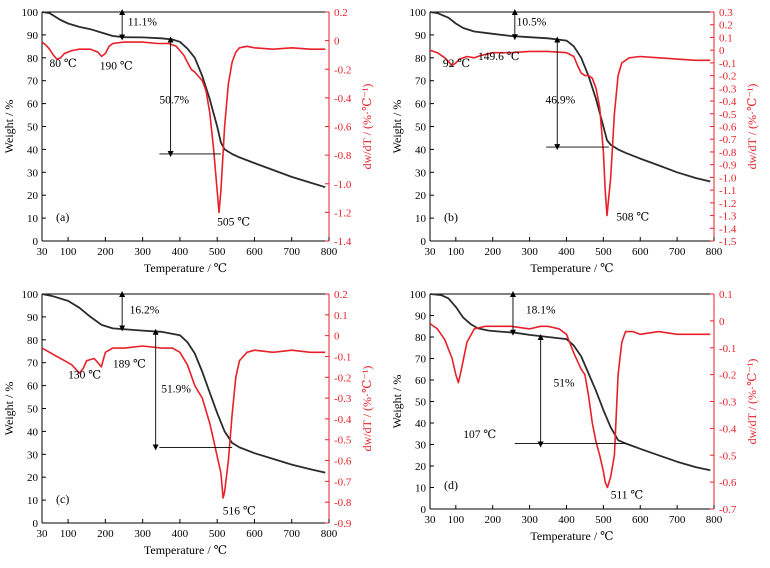 Image resolution: width=770 pixels, height=568 pixels. Describe the element at coordinates (451, 485) in the screenshot. I see `panel-label: (d)` at that location.